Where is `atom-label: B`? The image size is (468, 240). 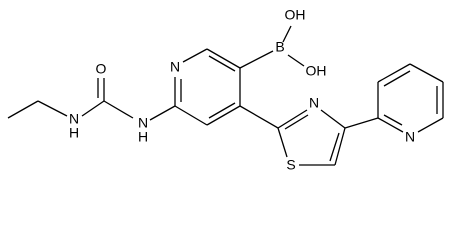
atom-label: B is located at coordinates (279, 47).